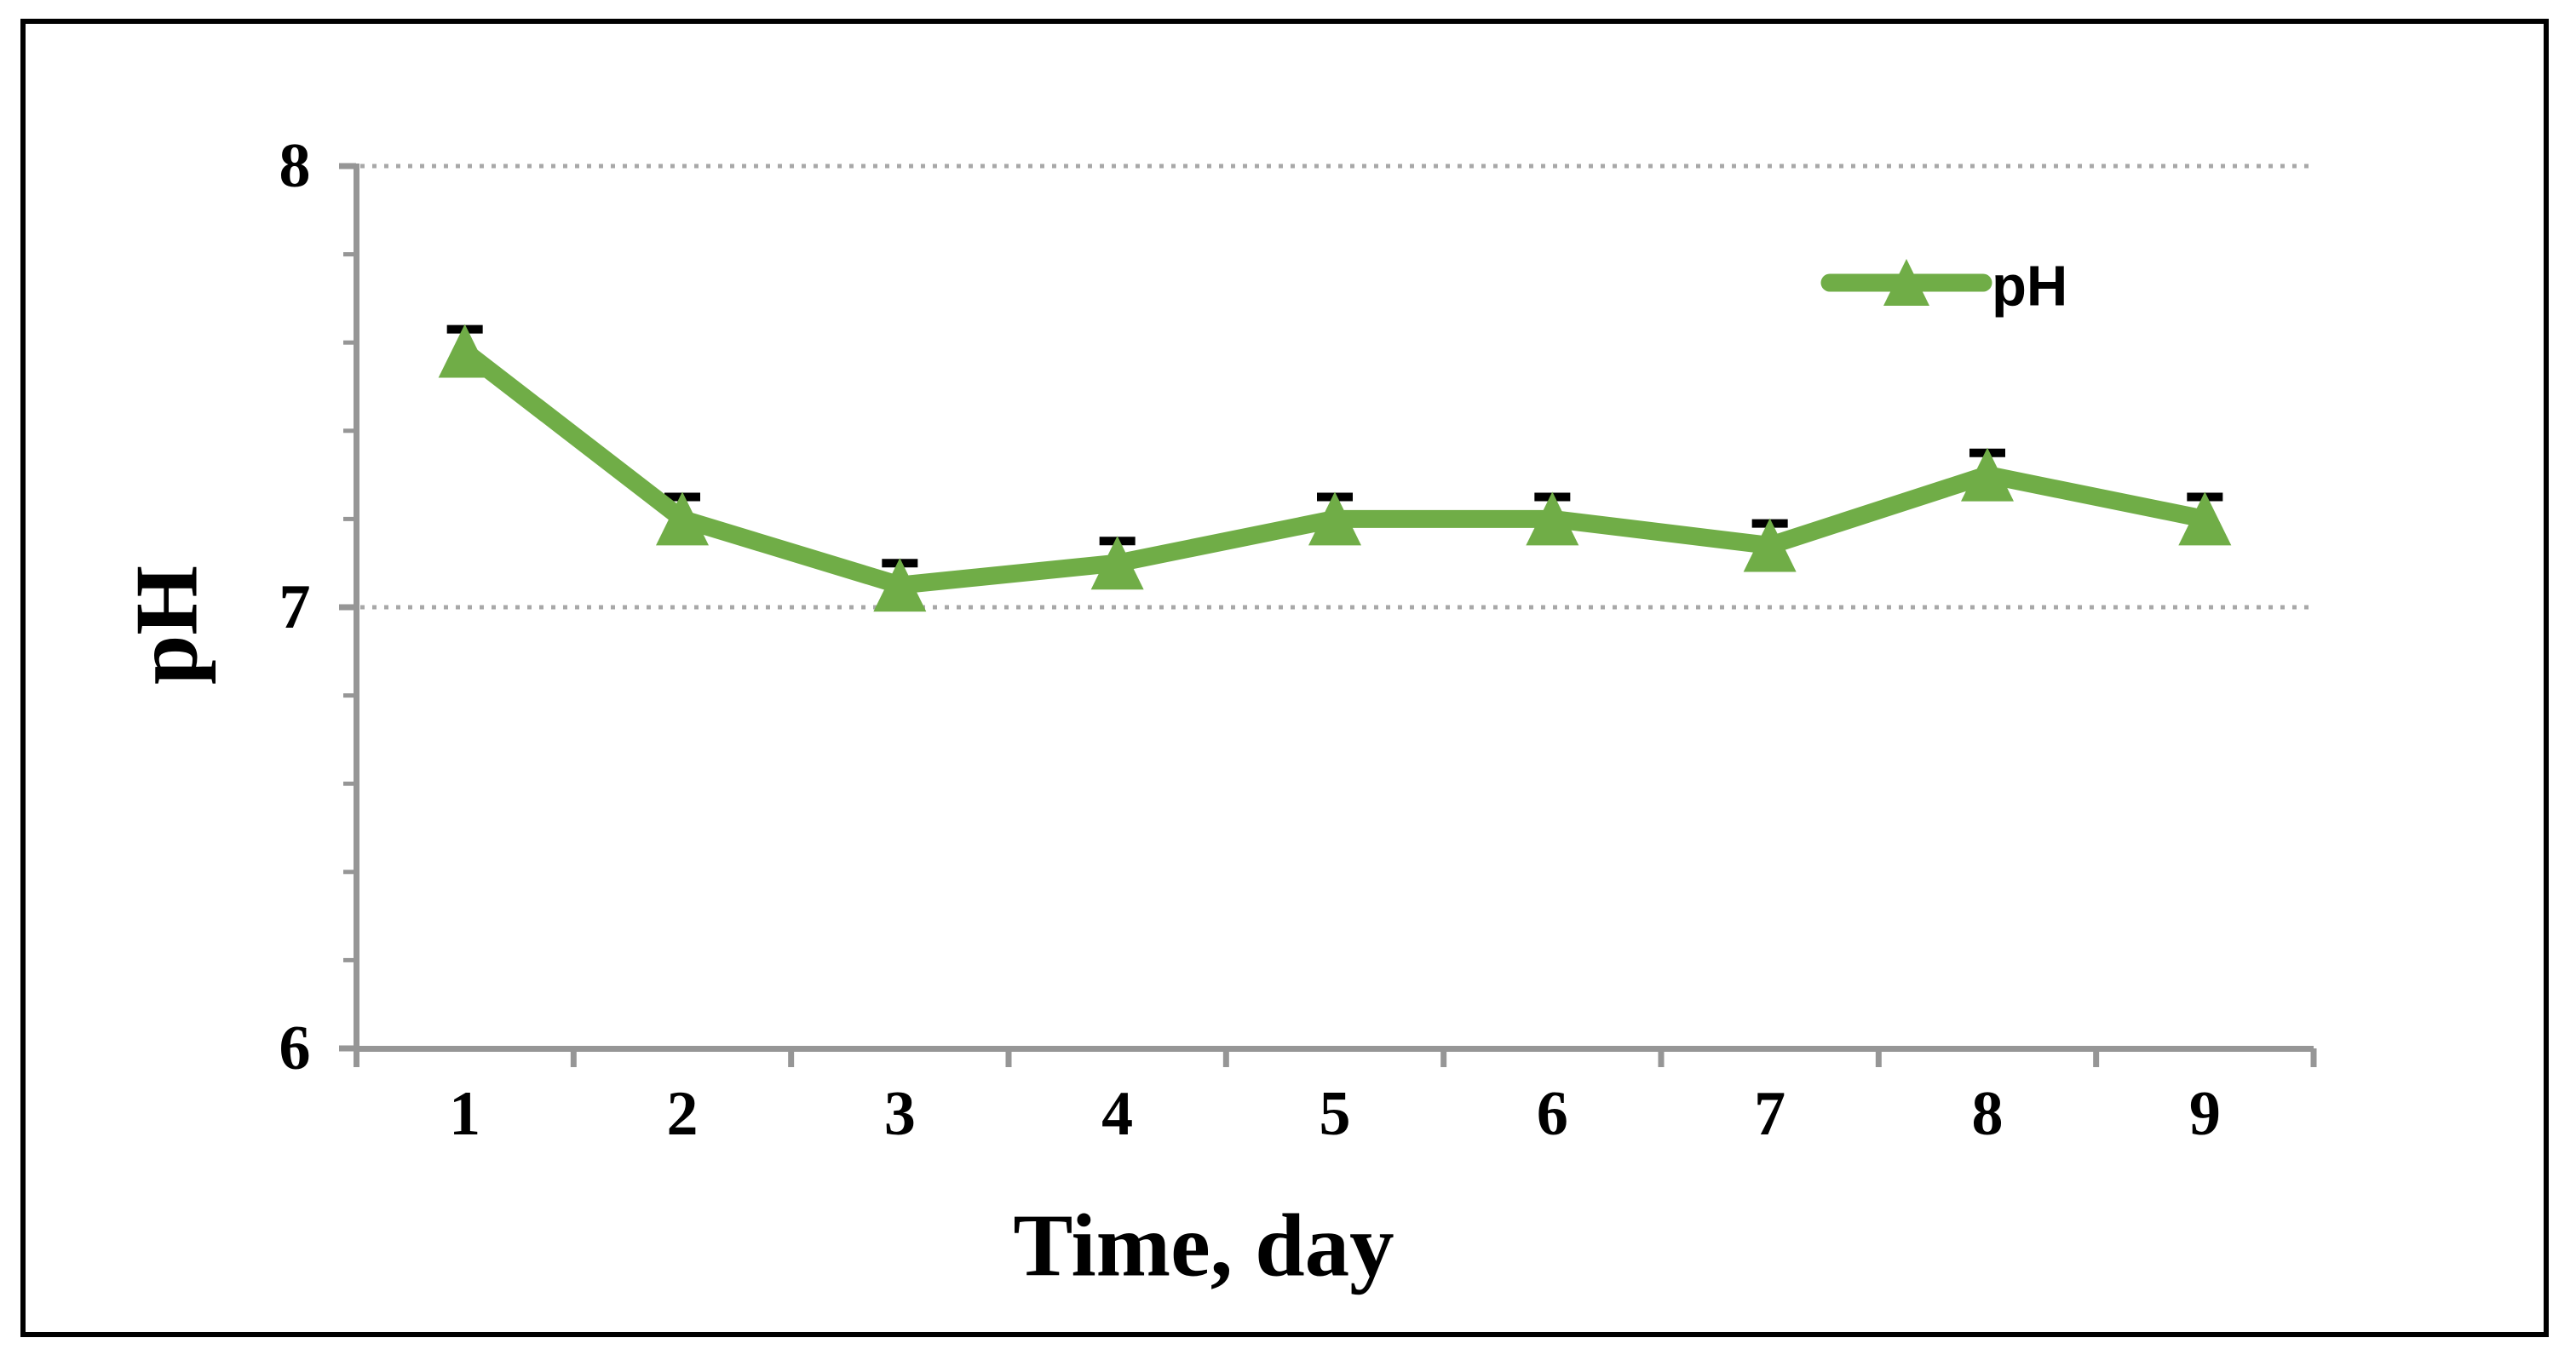  I want to click on x-tick-label-3: 3, so click(900, 1114).